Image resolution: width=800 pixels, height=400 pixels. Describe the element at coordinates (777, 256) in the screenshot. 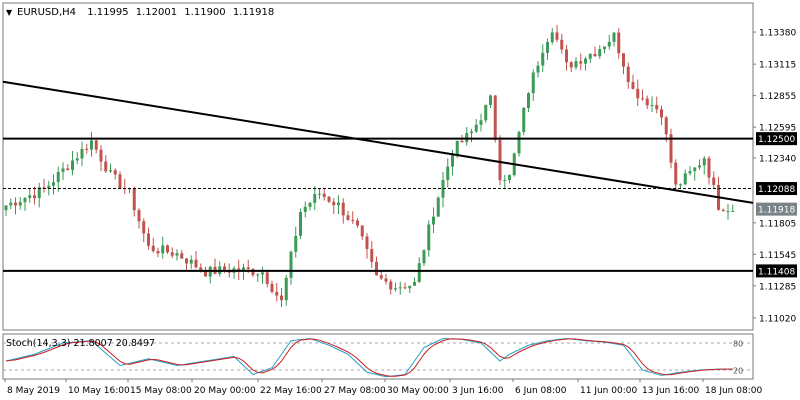

I see `price-tick-label: 1.11545` at that location.